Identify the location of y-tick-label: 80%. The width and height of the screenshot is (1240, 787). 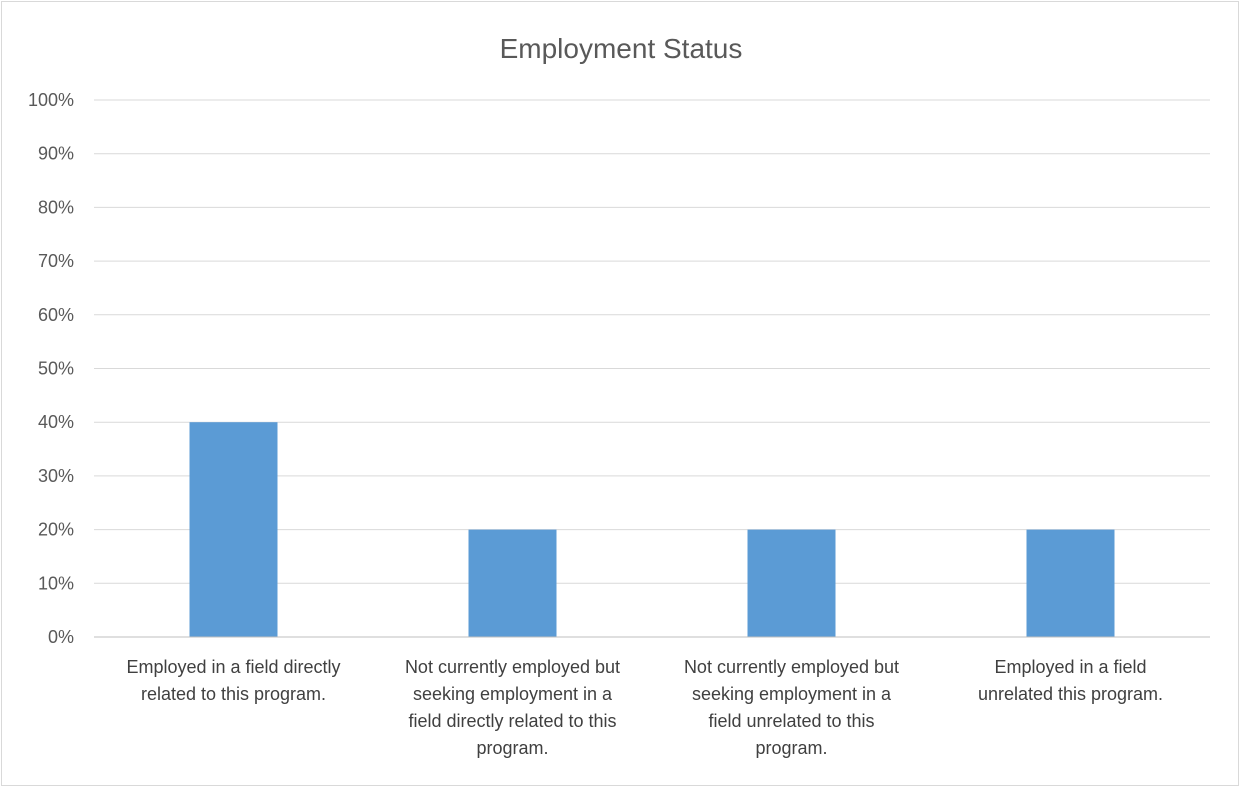
(56, 207).